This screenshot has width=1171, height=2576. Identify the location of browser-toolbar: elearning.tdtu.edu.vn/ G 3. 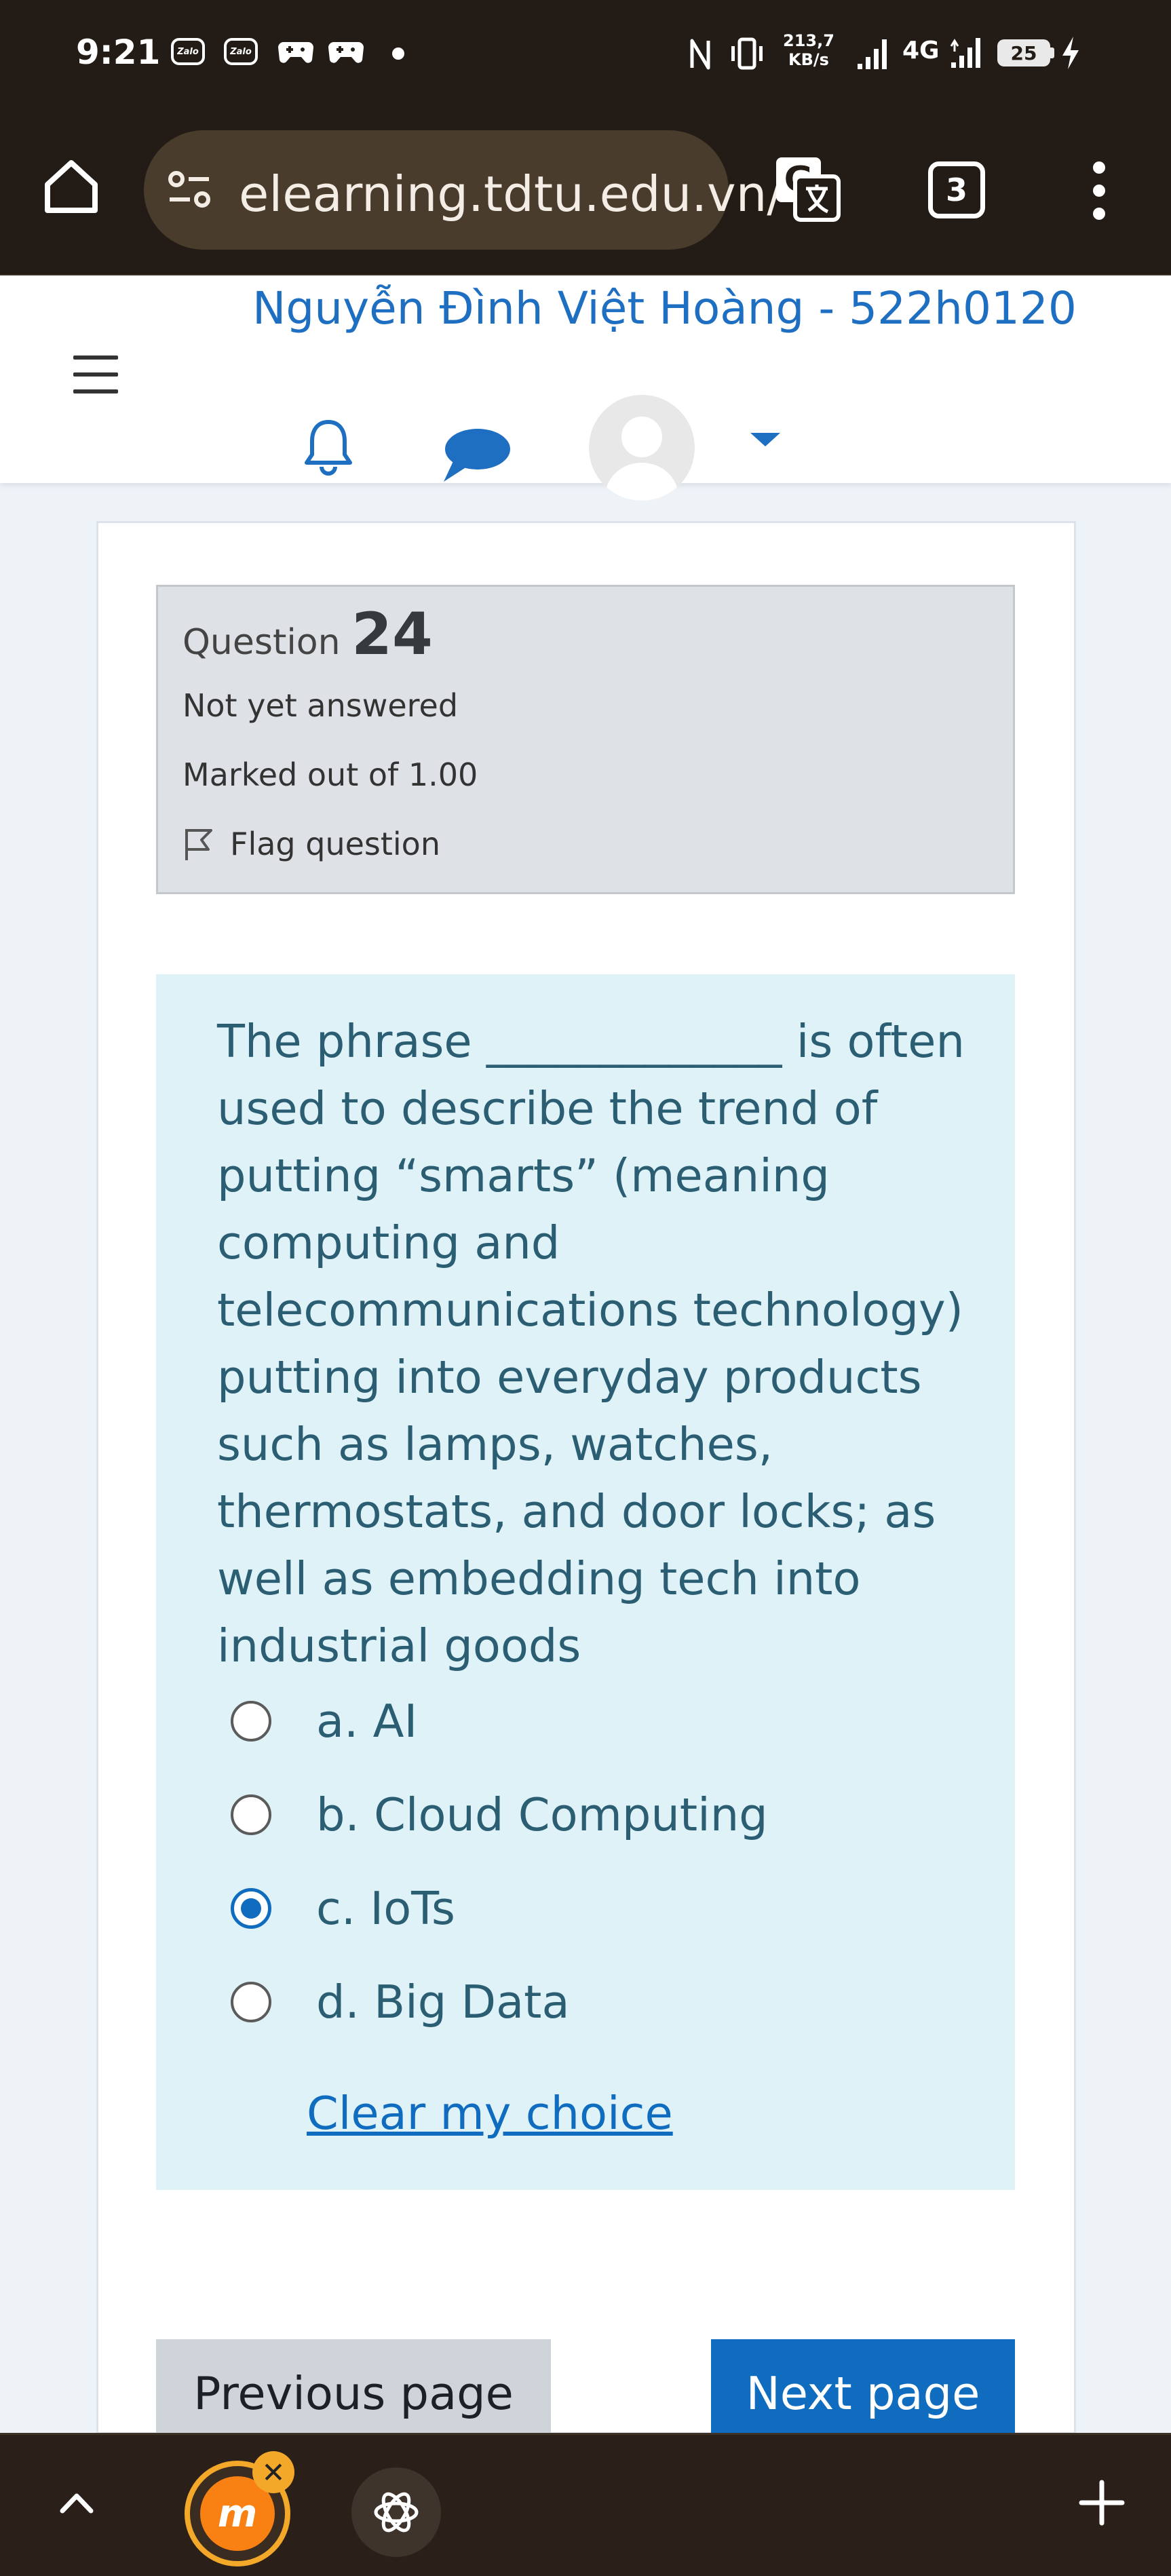
(585, 192).